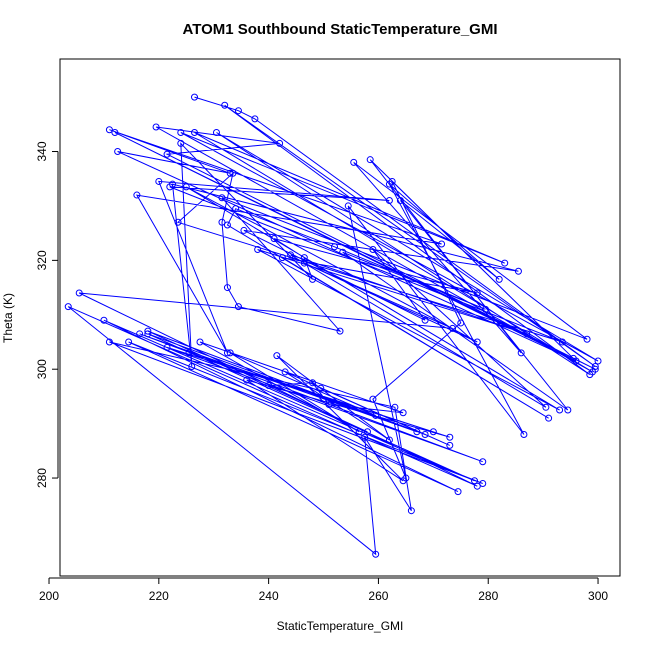 The height and width of the screenshot is (650, 650). Describe the element at coordinates (42, 260) in the screenshot. I see `y-tick-label: 320` at that location.